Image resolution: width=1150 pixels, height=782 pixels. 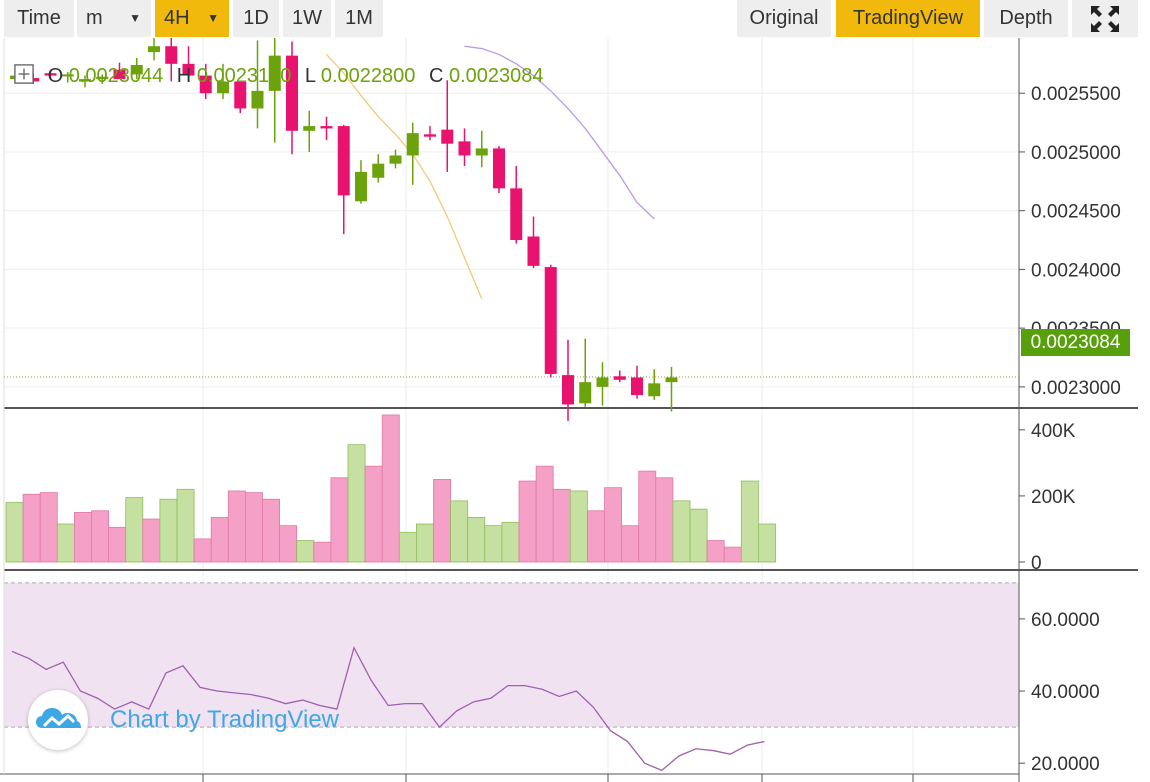 What do you see at coordinates (388, 709) in the screenshot?
I see `rsi-line` at bounding box center [388, 709].